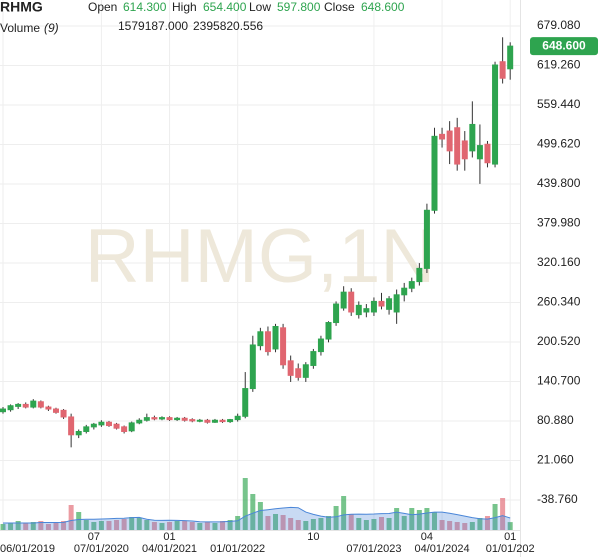 The image size is (600, 557). What do you see at coordinates (27, 549) in the screenshot?
I see `x-tick-label: 06/01/2019` at bounding box center [27, 549].